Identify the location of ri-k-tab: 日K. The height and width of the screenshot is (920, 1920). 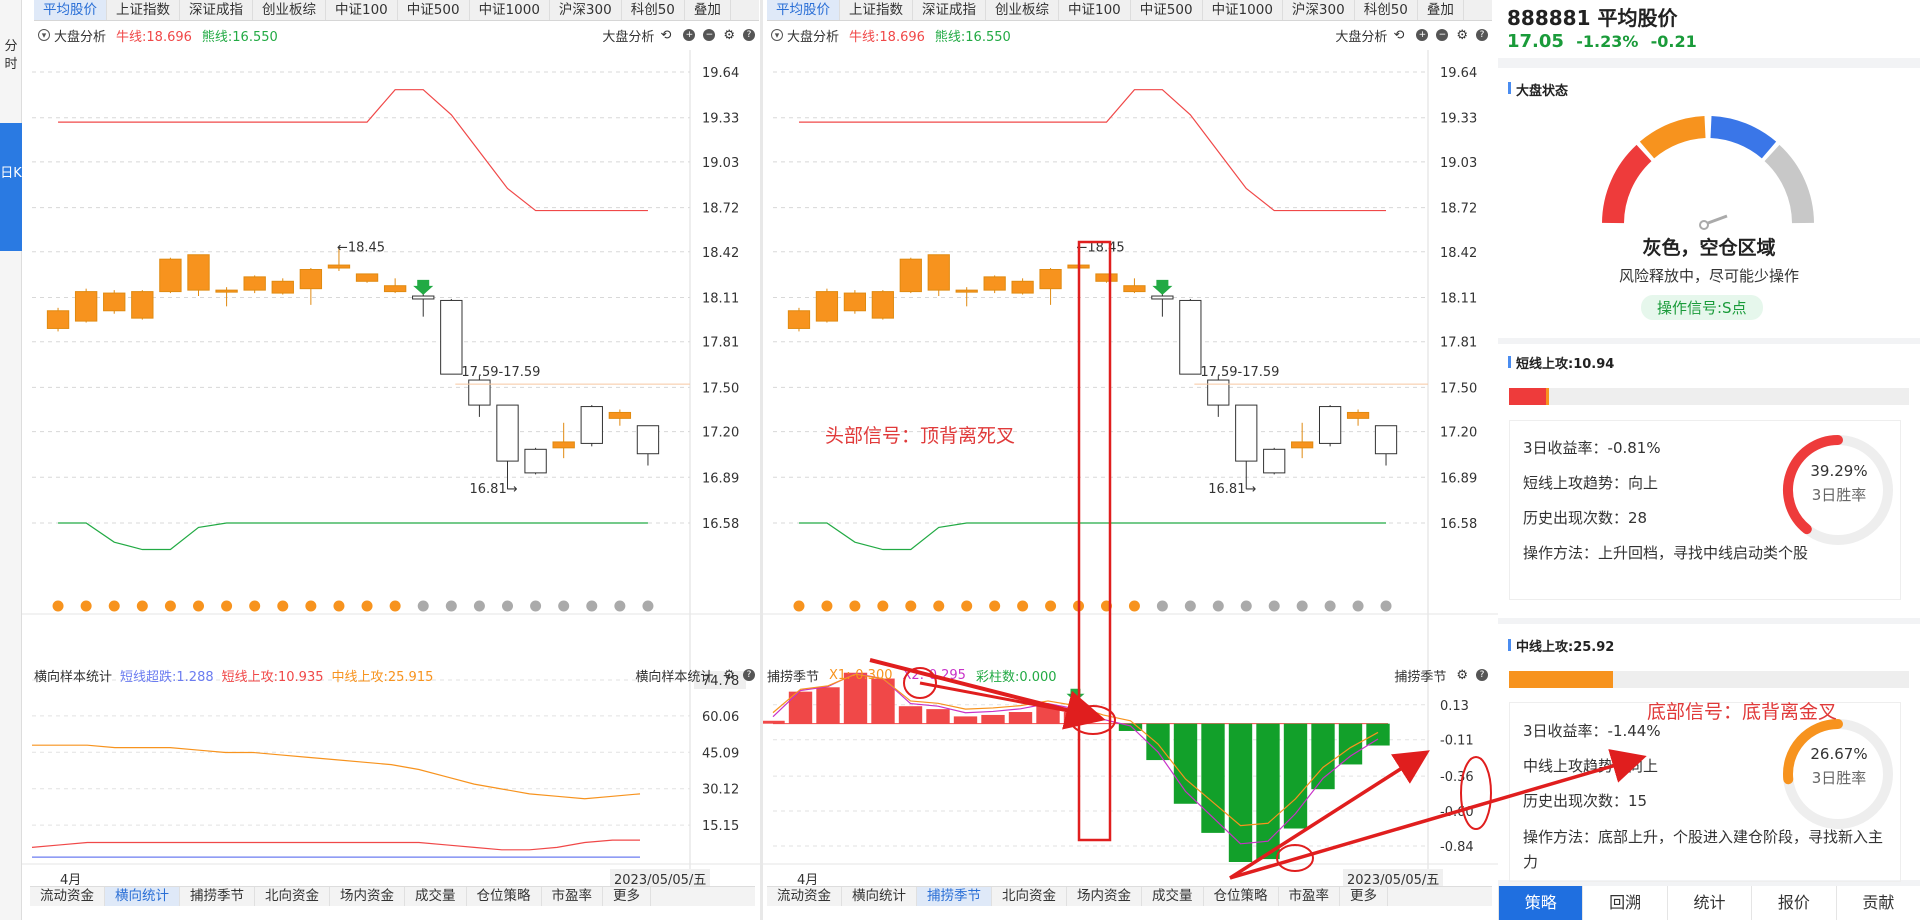
(11, 187).